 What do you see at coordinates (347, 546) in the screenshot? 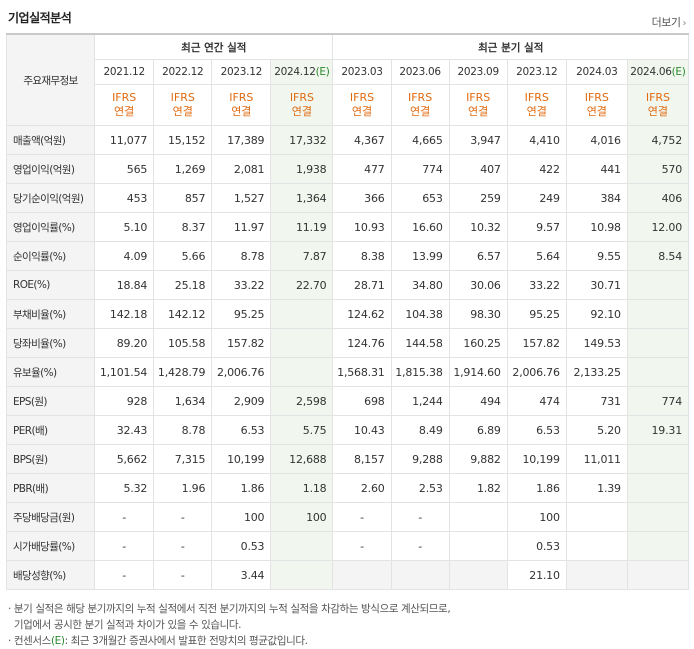
I see `table-row: 시가배당률(%) - -0.53- -0.53` at bounding box center [347, 546].